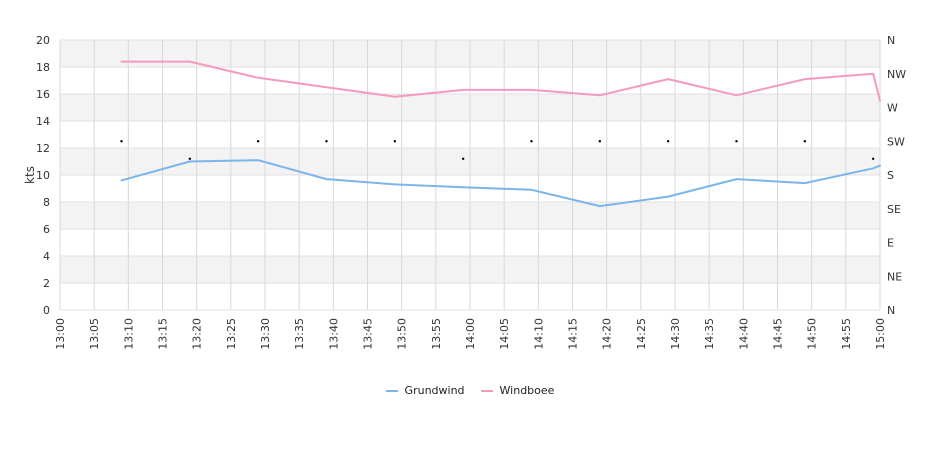 This screenshot has width=940, height=450. I want to click on x-tick-label: 14:50, so click(812, 334).